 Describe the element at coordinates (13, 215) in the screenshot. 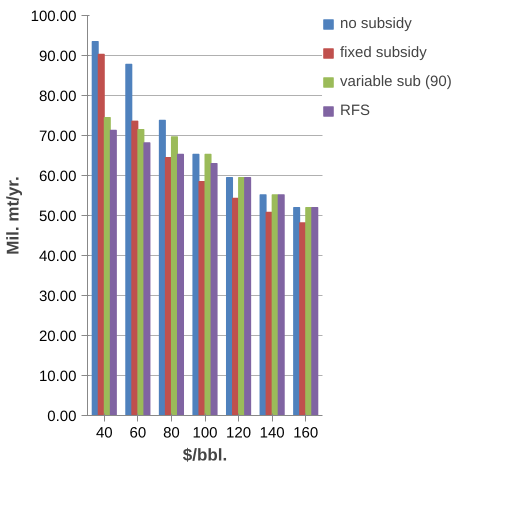

I see `y-axis-title: Mil. mt/yr.` at that location.